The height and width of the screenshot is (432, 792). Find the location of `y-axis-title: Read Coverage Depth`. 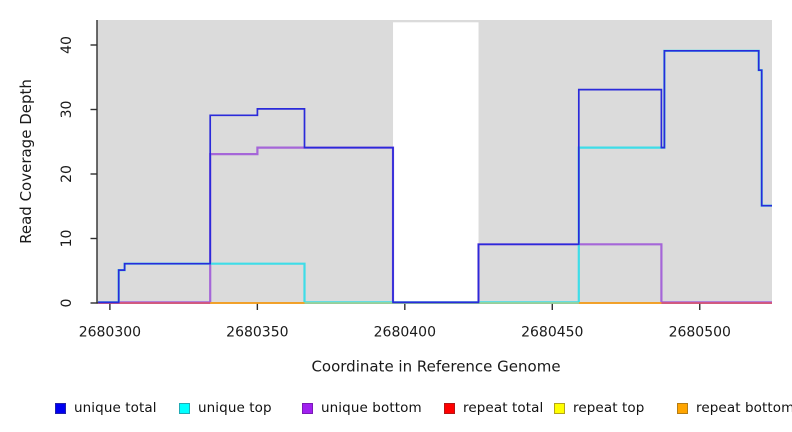

y-axis-title: Read Coverage Depth is located at coordinates (26, 161).